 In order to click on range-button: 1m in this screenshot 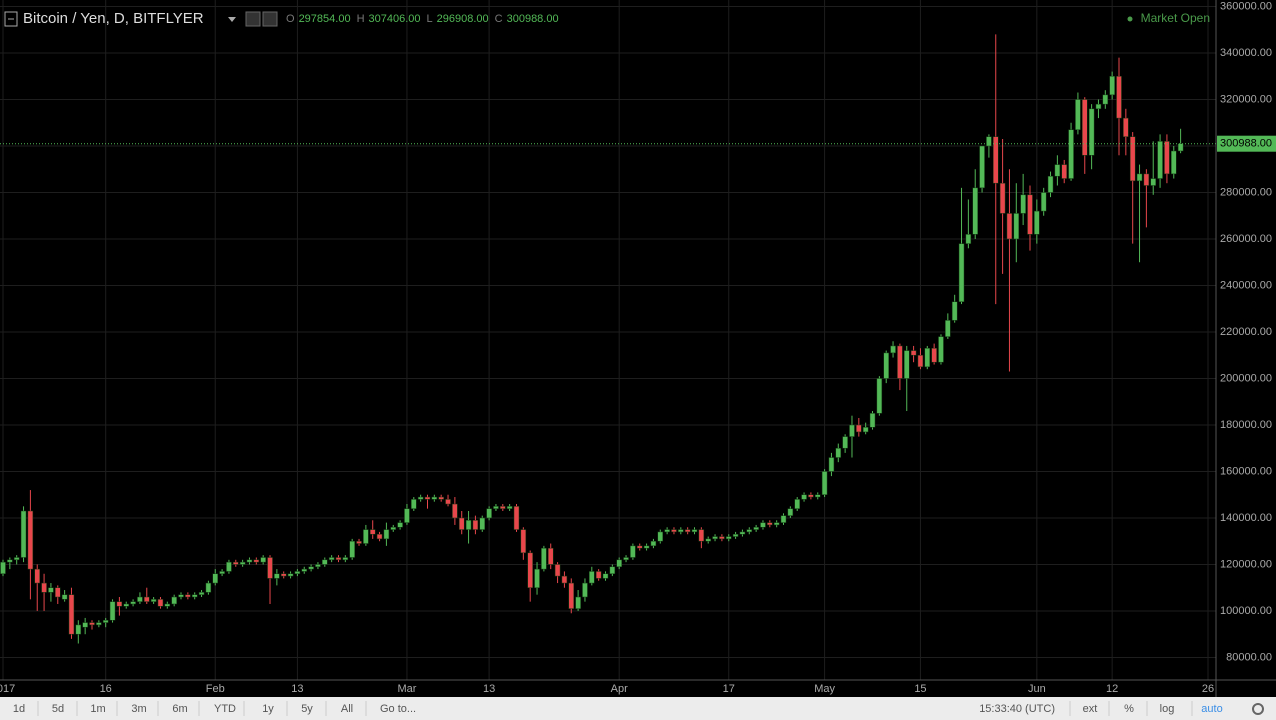, I will do `click(97, 709)`.